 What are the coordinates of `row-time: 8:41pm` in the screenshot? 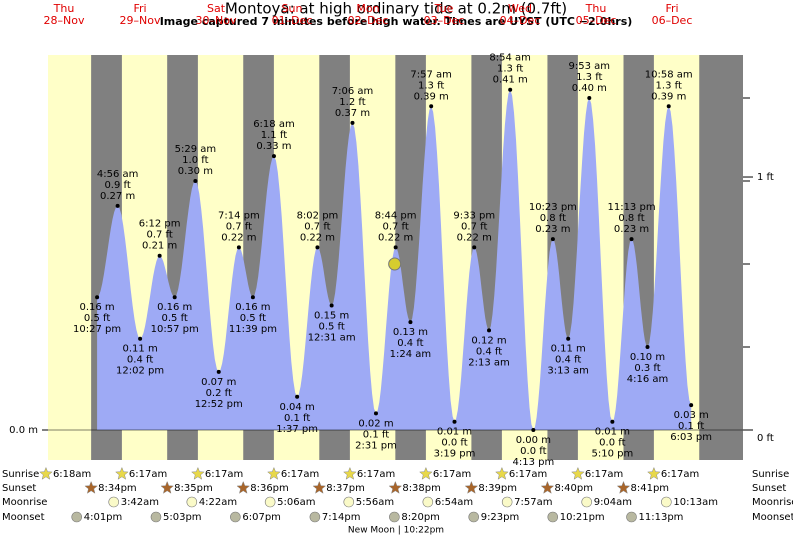 It's located at (649, 488).